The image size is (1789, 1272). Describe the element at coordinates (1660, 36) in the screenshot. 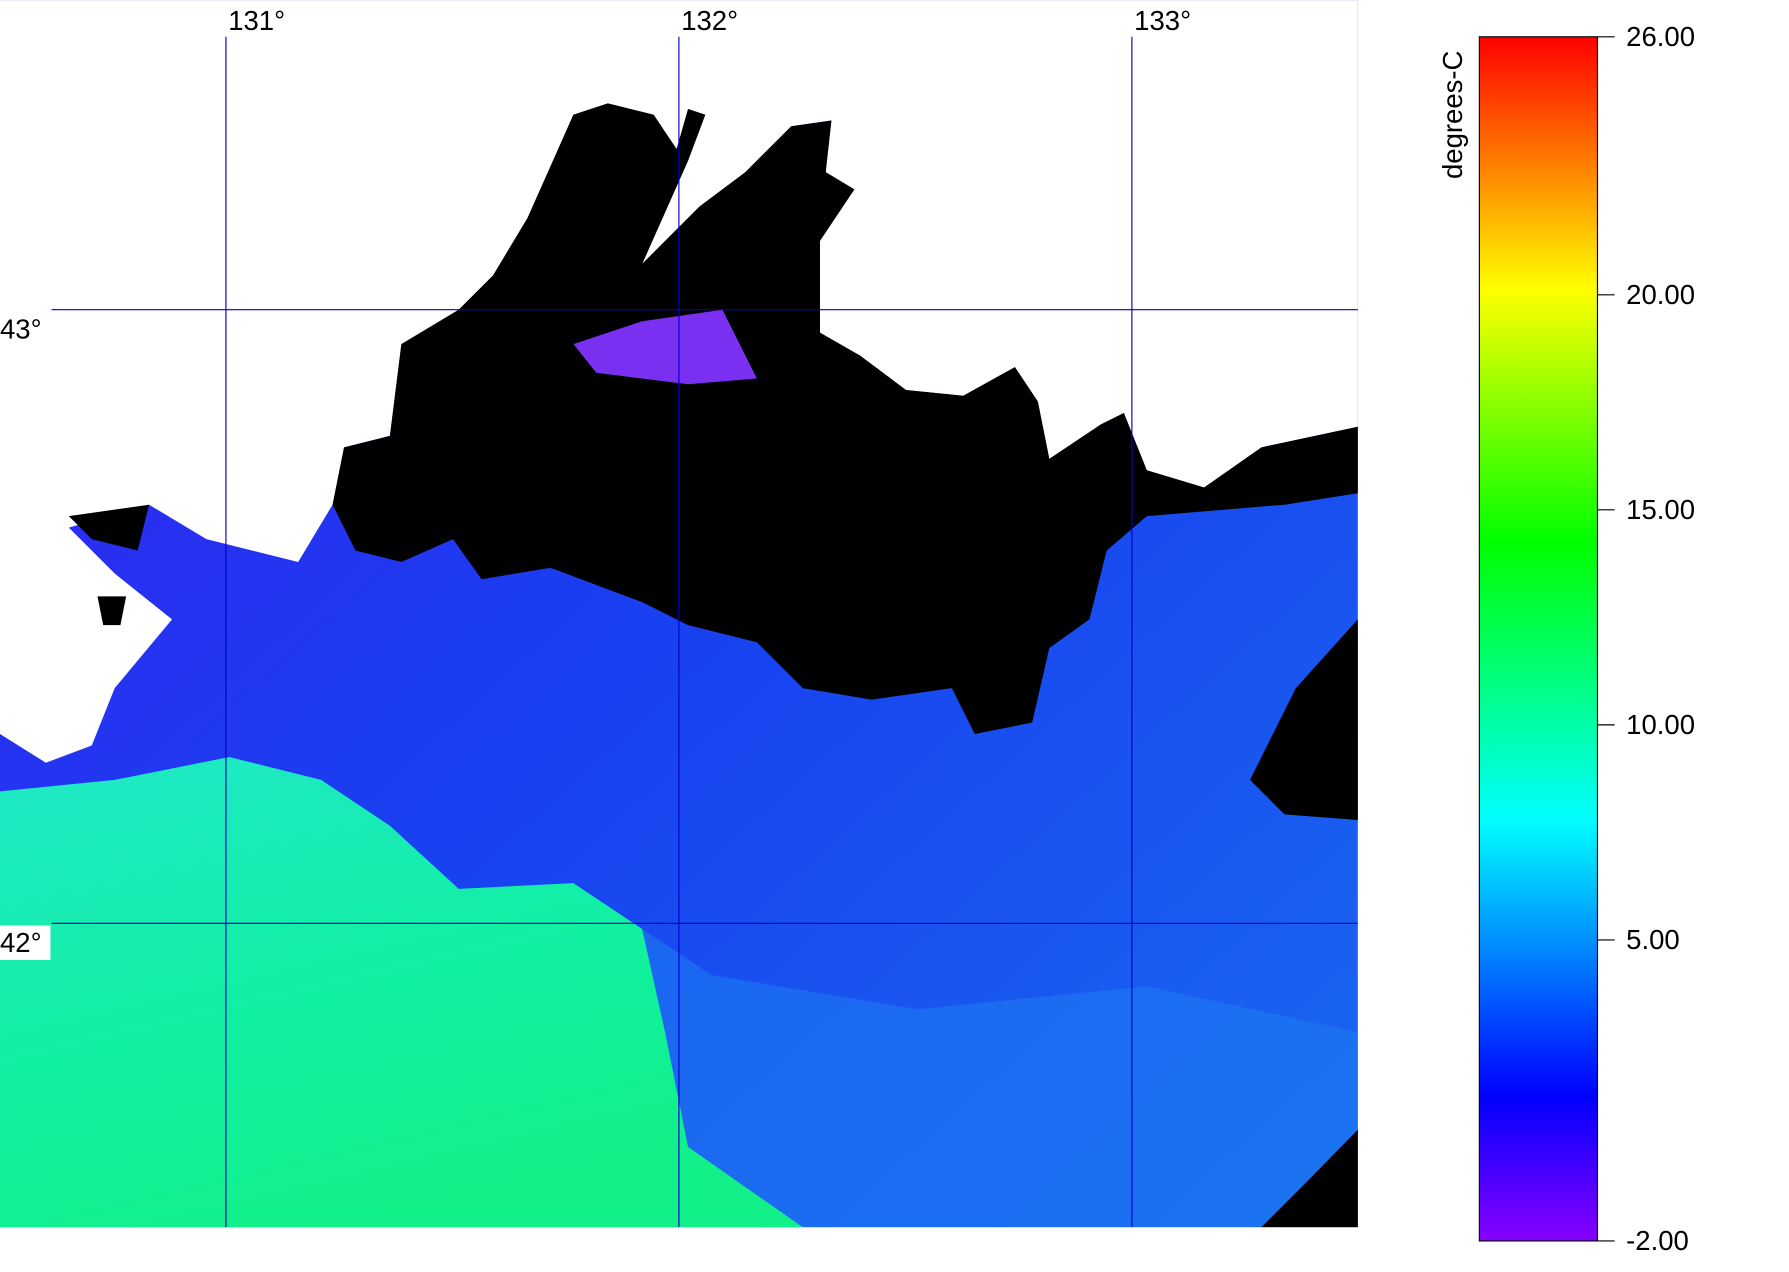

I see `colorbar-tick-label: 26.00` at that location.